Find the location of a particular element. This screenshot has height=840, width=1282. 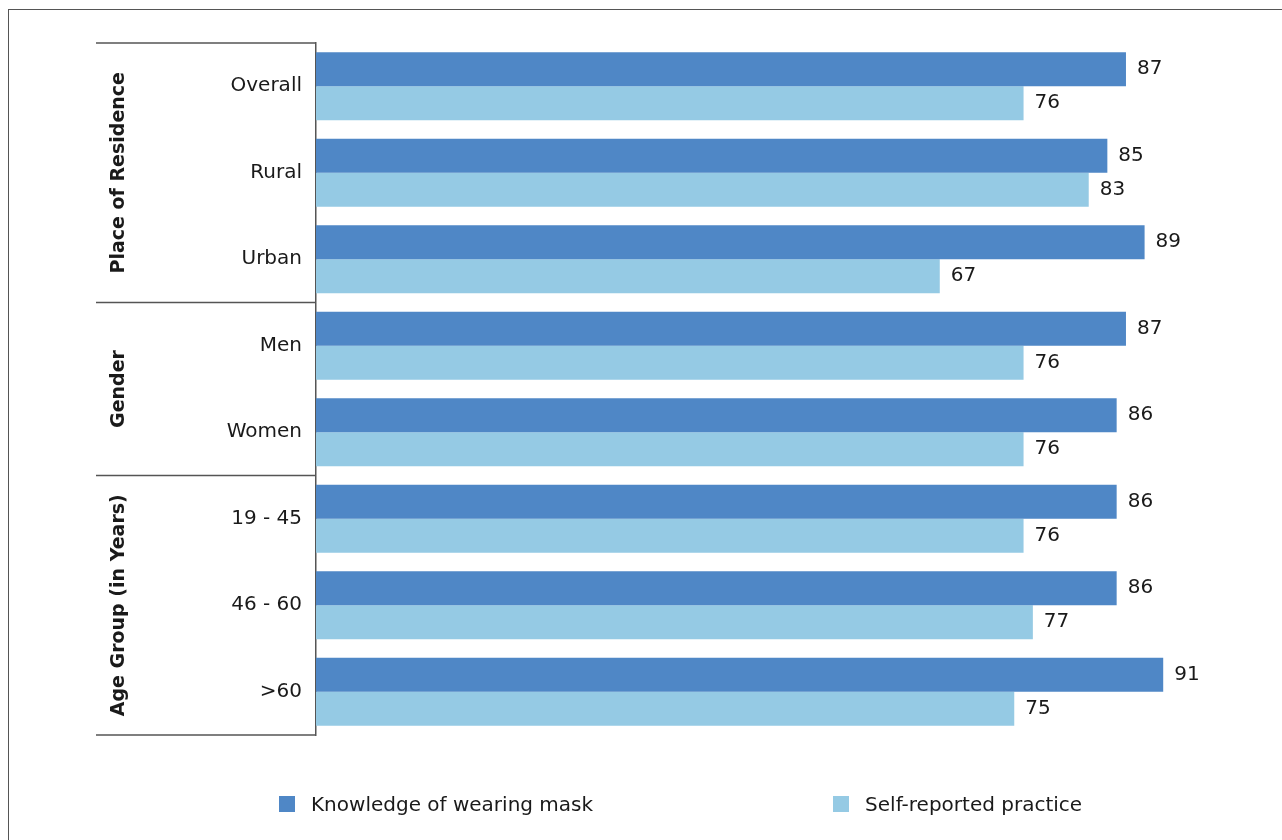

y-tick-label: >60 is located at coordinates (280, 689).